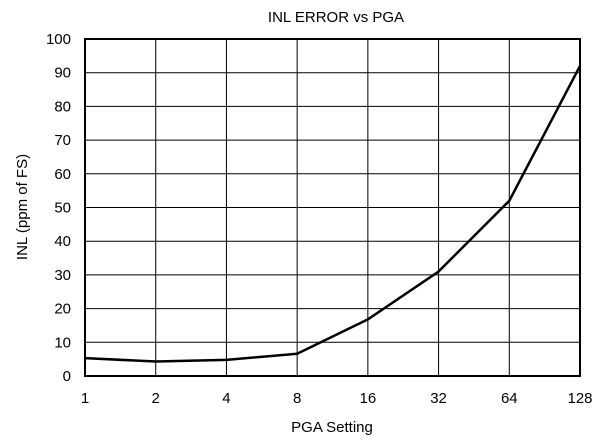  What do you see at coordinates (62, 106) in the screenshot?
I see `y-tick-label: 80` at bounding box center [62, 106].